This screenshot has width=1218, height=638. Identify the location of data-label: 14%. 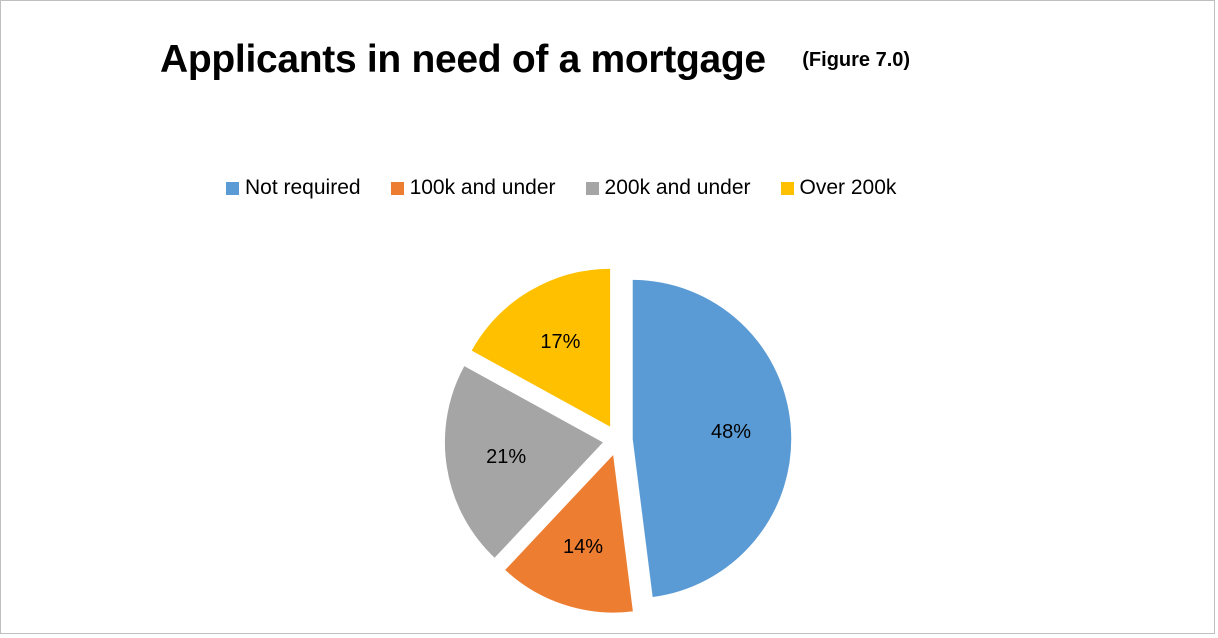
(583, 547).